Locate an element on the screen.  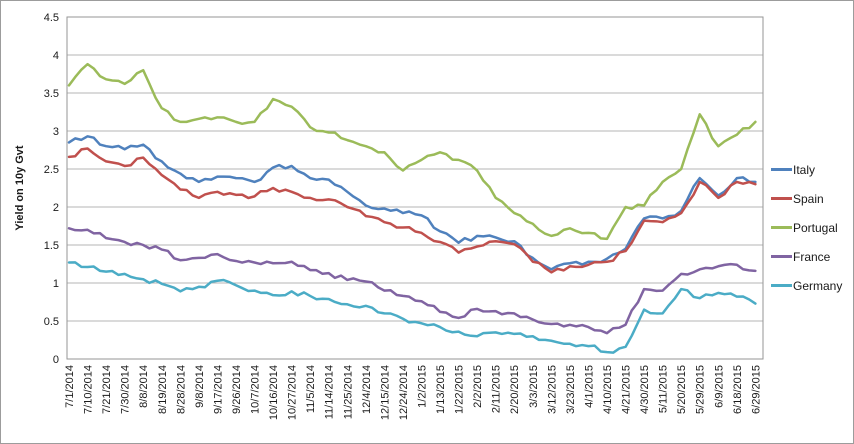
x-tick-label: 10/27/2014 is located at coordinates (293, 392).